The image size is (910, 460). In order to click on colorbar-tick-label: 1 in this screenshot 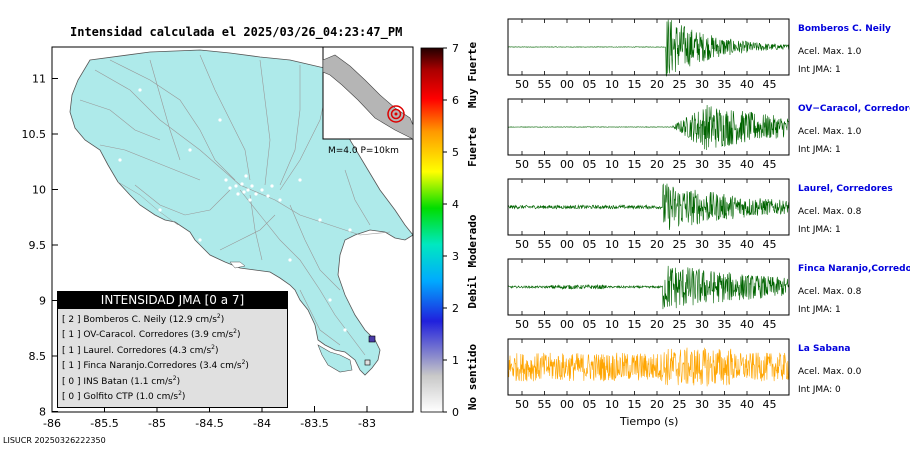, I will do `click(455, 360)`.